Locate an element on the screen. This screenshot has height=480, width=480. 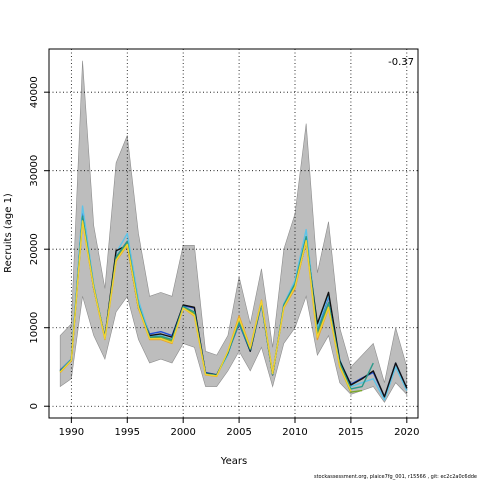
y-tick-label: 40000 is located at coordinates (34, 92).